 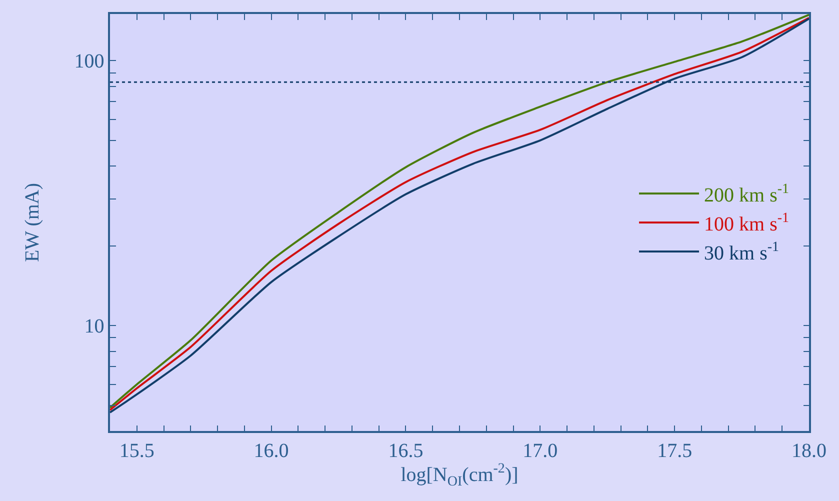 What do you see at coordinates (742, 252) in the screenshot?
I see `legend-label: 30 km s$^{-1}$` at bounding box center [742, 252].